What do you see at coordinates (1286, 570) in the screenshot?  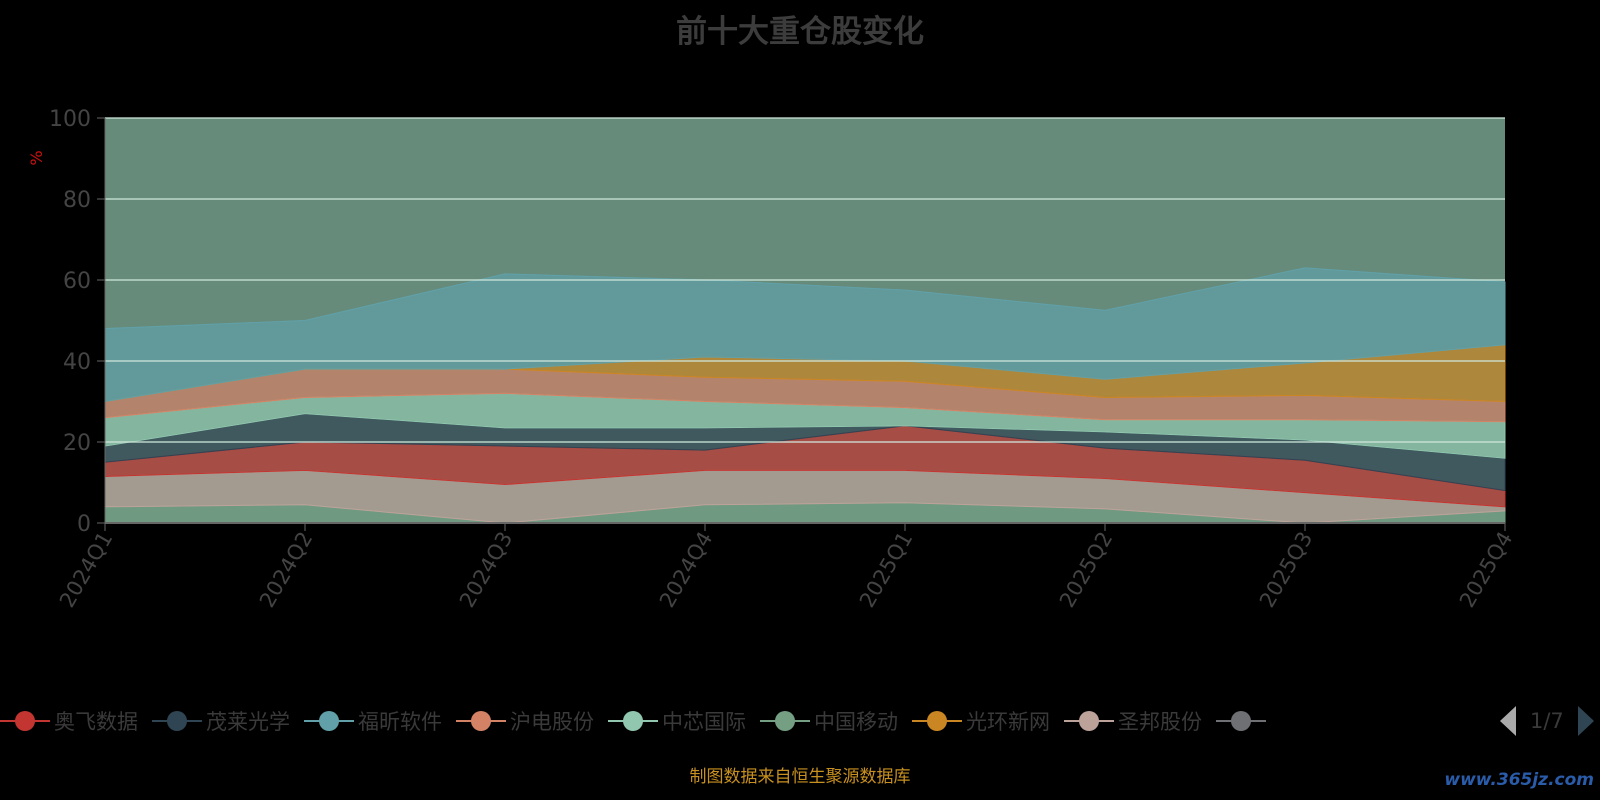 I see `x-tick-label: 2025Q3` at bounding box center [1286, 570].